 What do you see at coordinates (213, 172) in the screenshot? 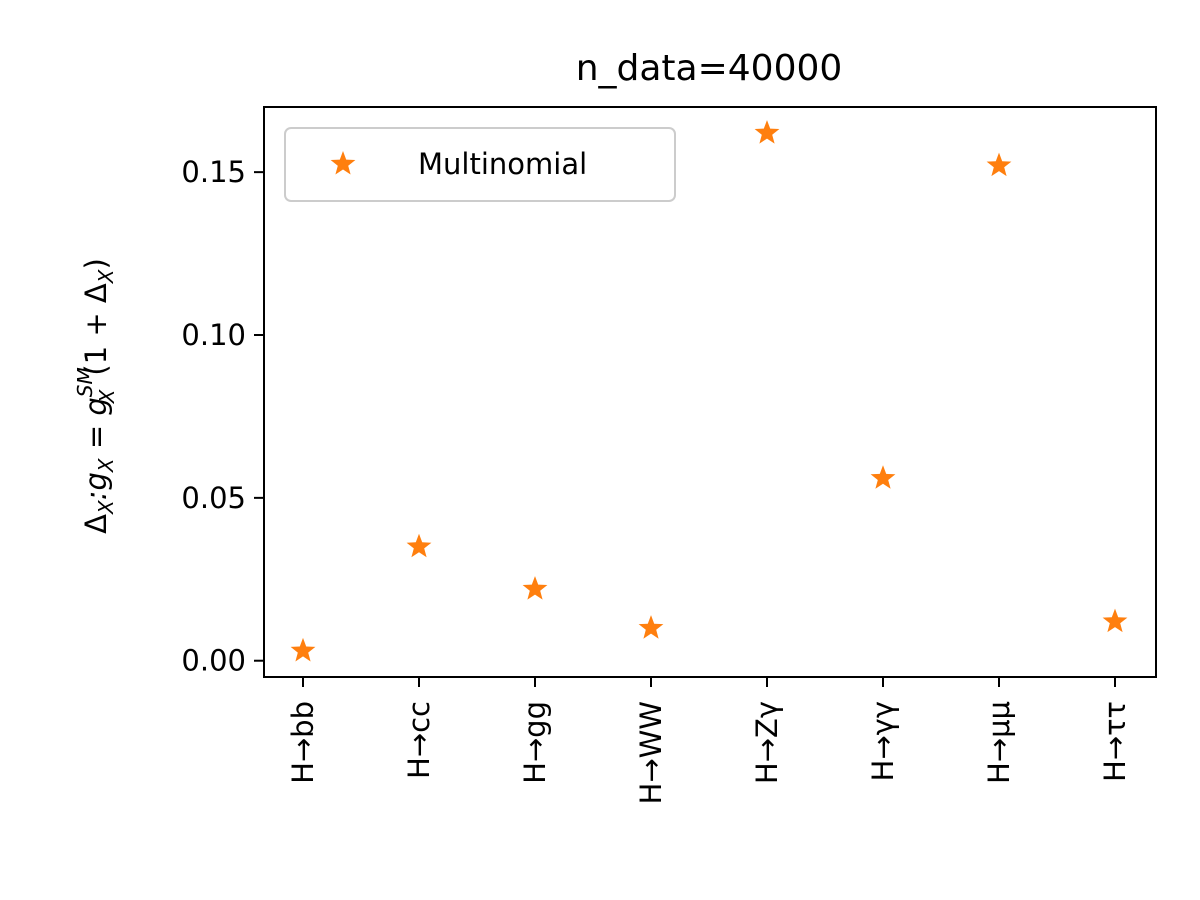
I see `y-tick-label: 0.15` at bounding box center [213, 172].